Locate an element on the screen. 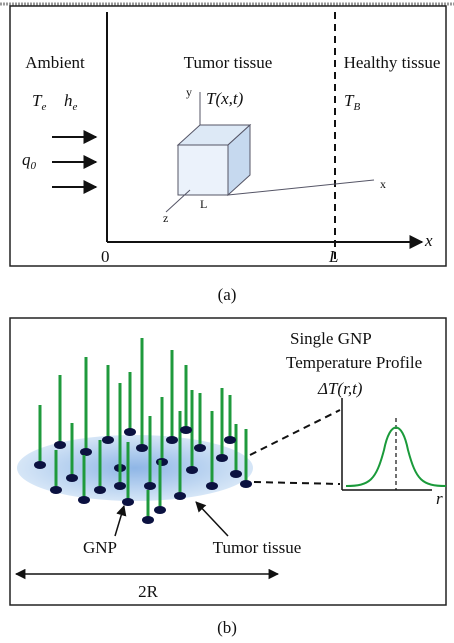 The height and width of the screenshot is (643, 454). region-label: Ambient is located at coordinates (55, 62).